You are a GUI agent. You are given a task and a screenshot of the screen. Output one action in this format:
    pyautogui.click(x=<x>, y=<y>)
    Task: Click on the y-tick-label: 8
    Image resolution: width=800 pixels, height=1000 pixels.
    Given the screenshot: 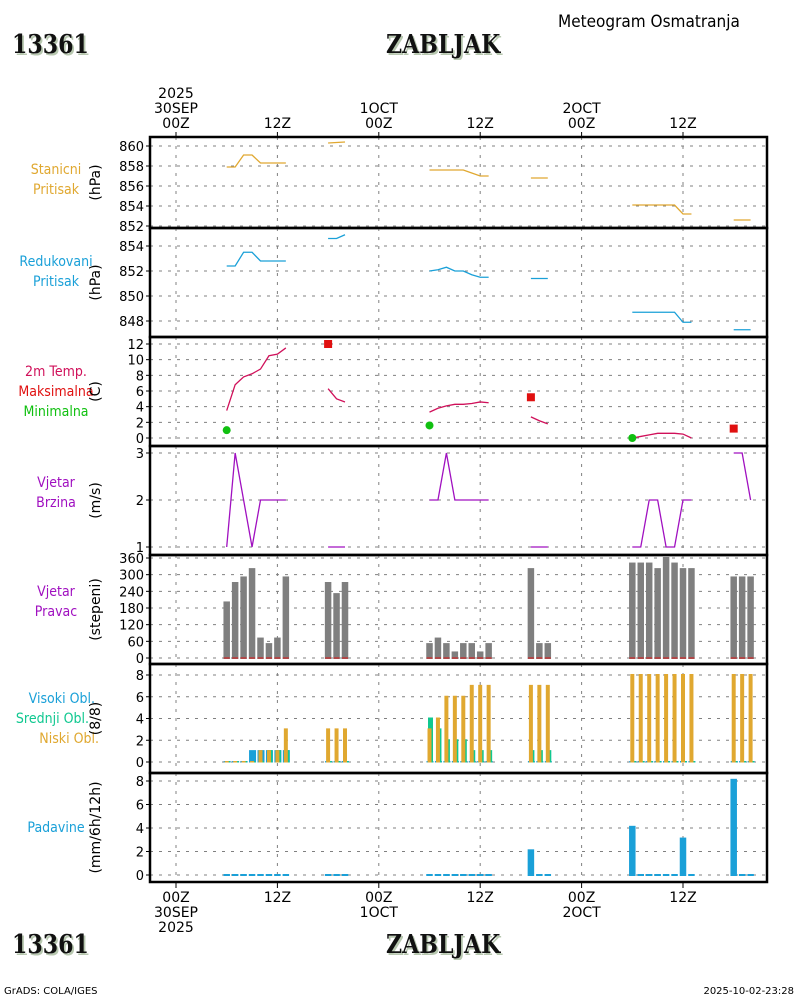 What is the action you would take?
    pyautogui.click(x=140, y=782)
    